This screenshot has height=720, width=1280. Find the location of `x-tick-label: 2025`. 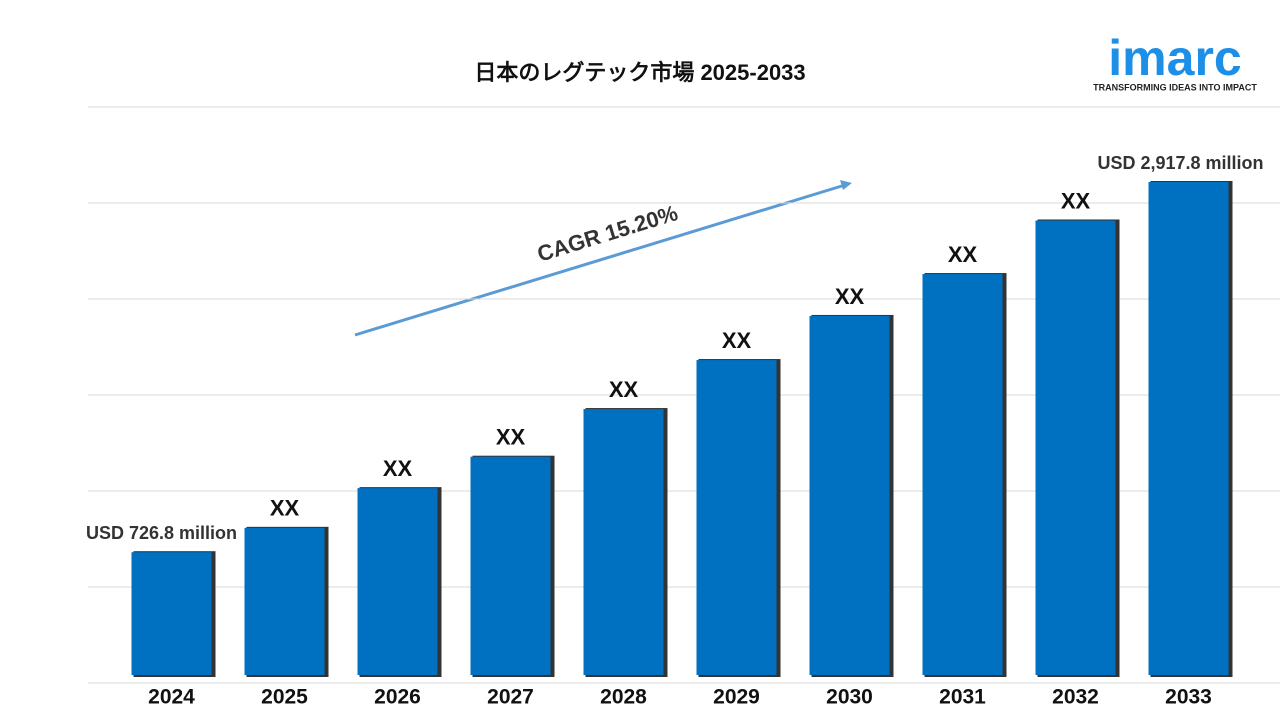

x-tick-label: 2025 is located at coordinates (284, 697).